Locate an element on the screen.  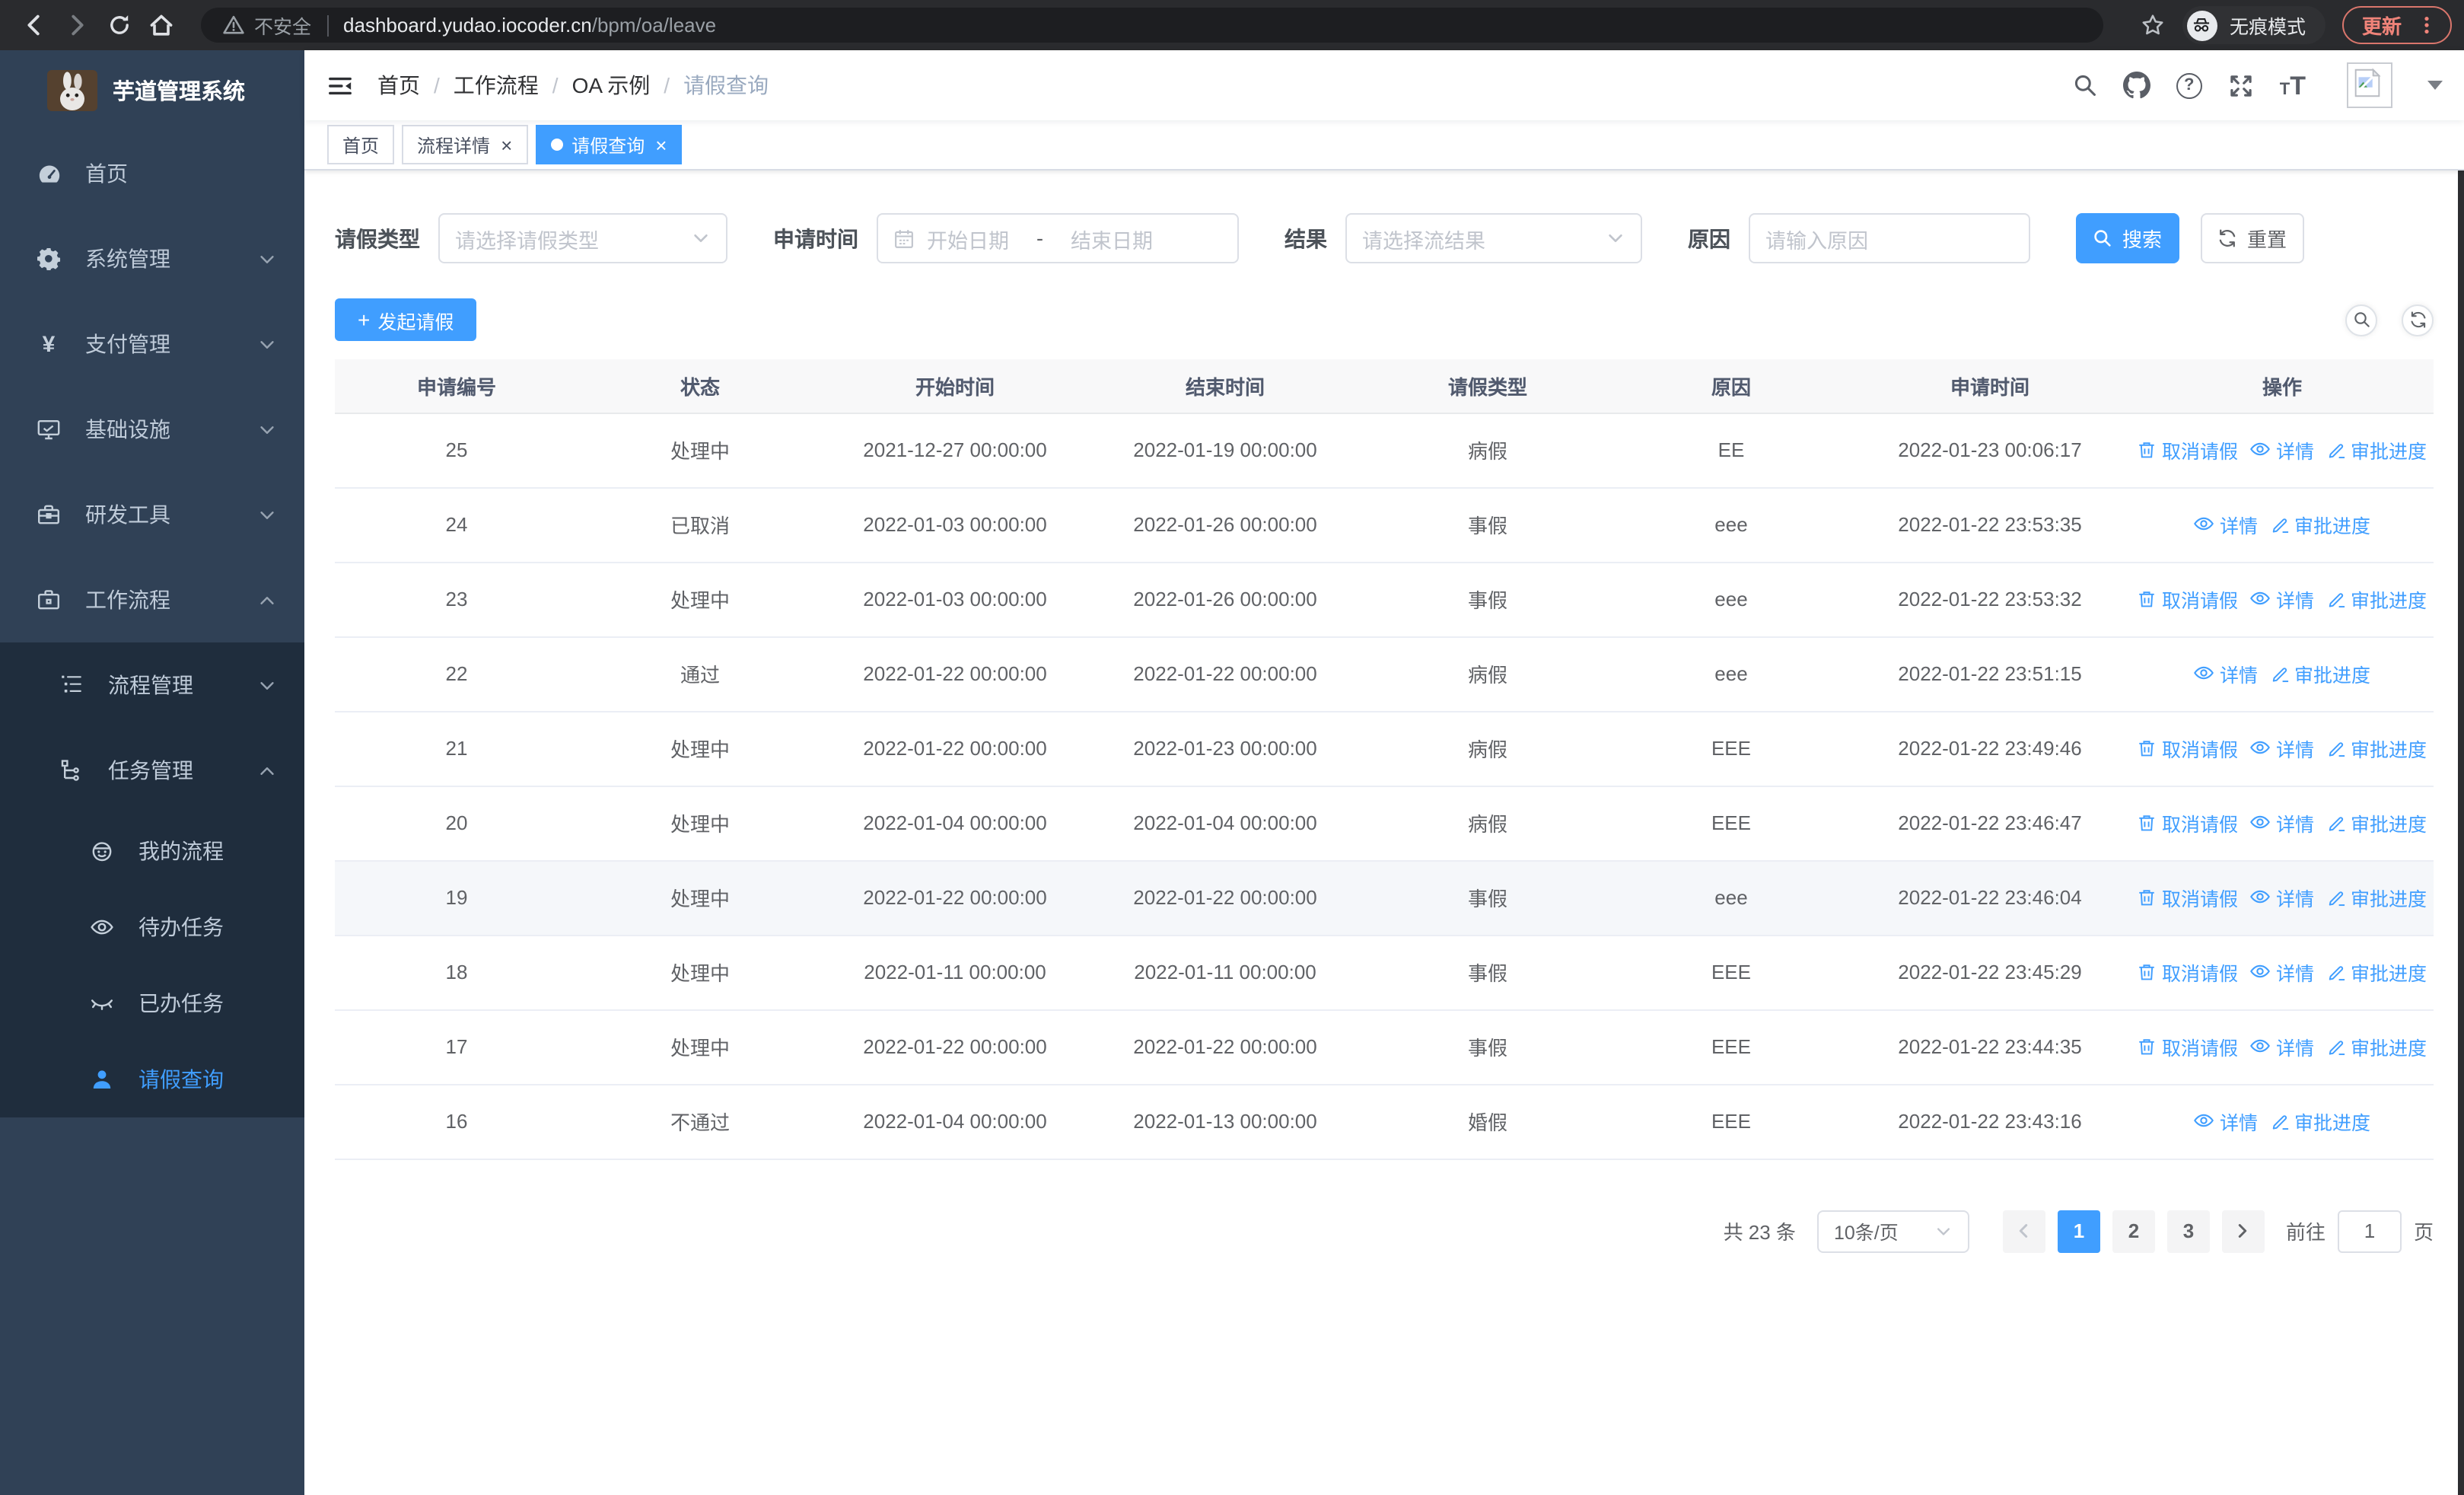
create-leave-button: + 发起请假 is located at coordinates (406, 320).